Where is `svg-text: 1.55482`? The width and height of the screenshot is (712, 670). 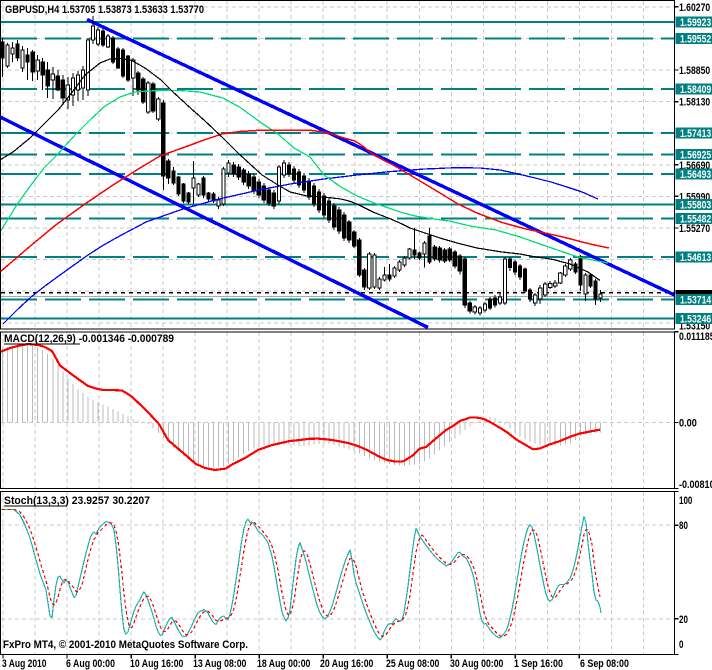 svg-text: 1.55482 is located at coordinates (695, 220).